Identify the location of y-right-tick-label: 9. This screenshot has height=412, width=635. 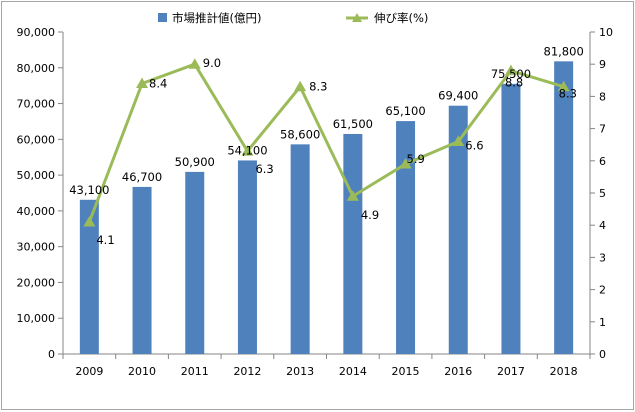
(602, 64).